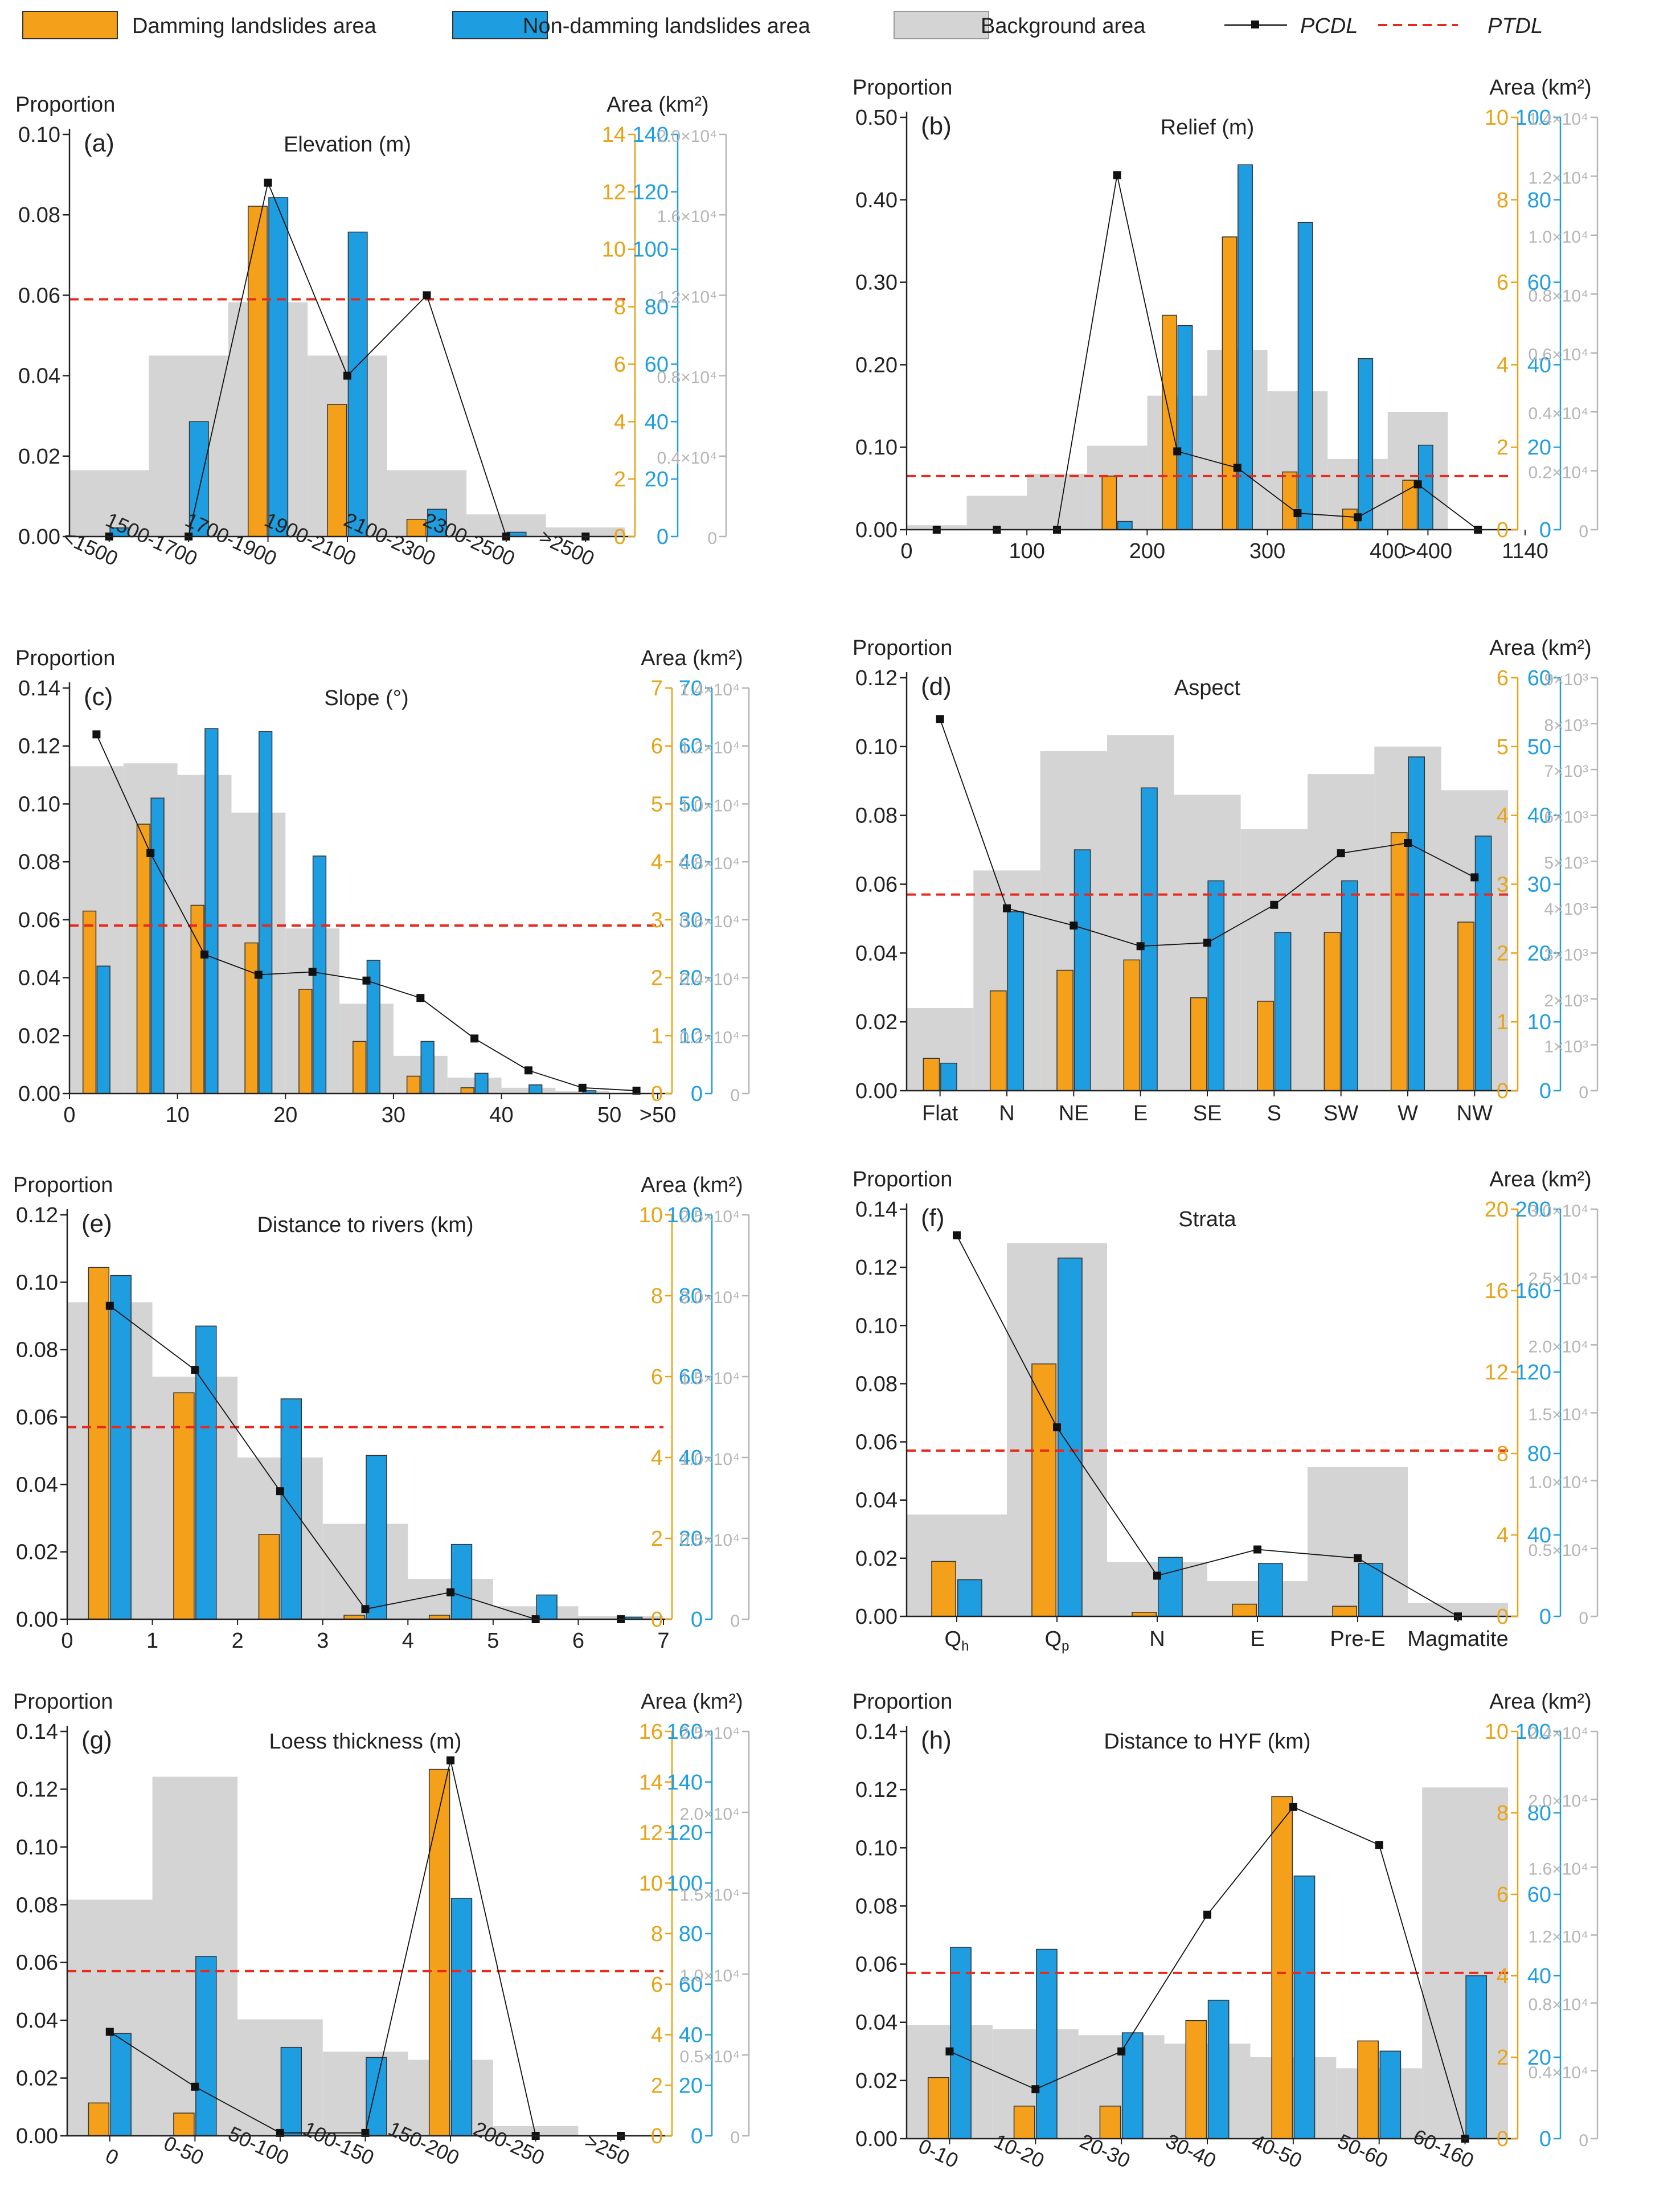  I want to click on damming-axis-tick-label: 4, so click(620, 422).